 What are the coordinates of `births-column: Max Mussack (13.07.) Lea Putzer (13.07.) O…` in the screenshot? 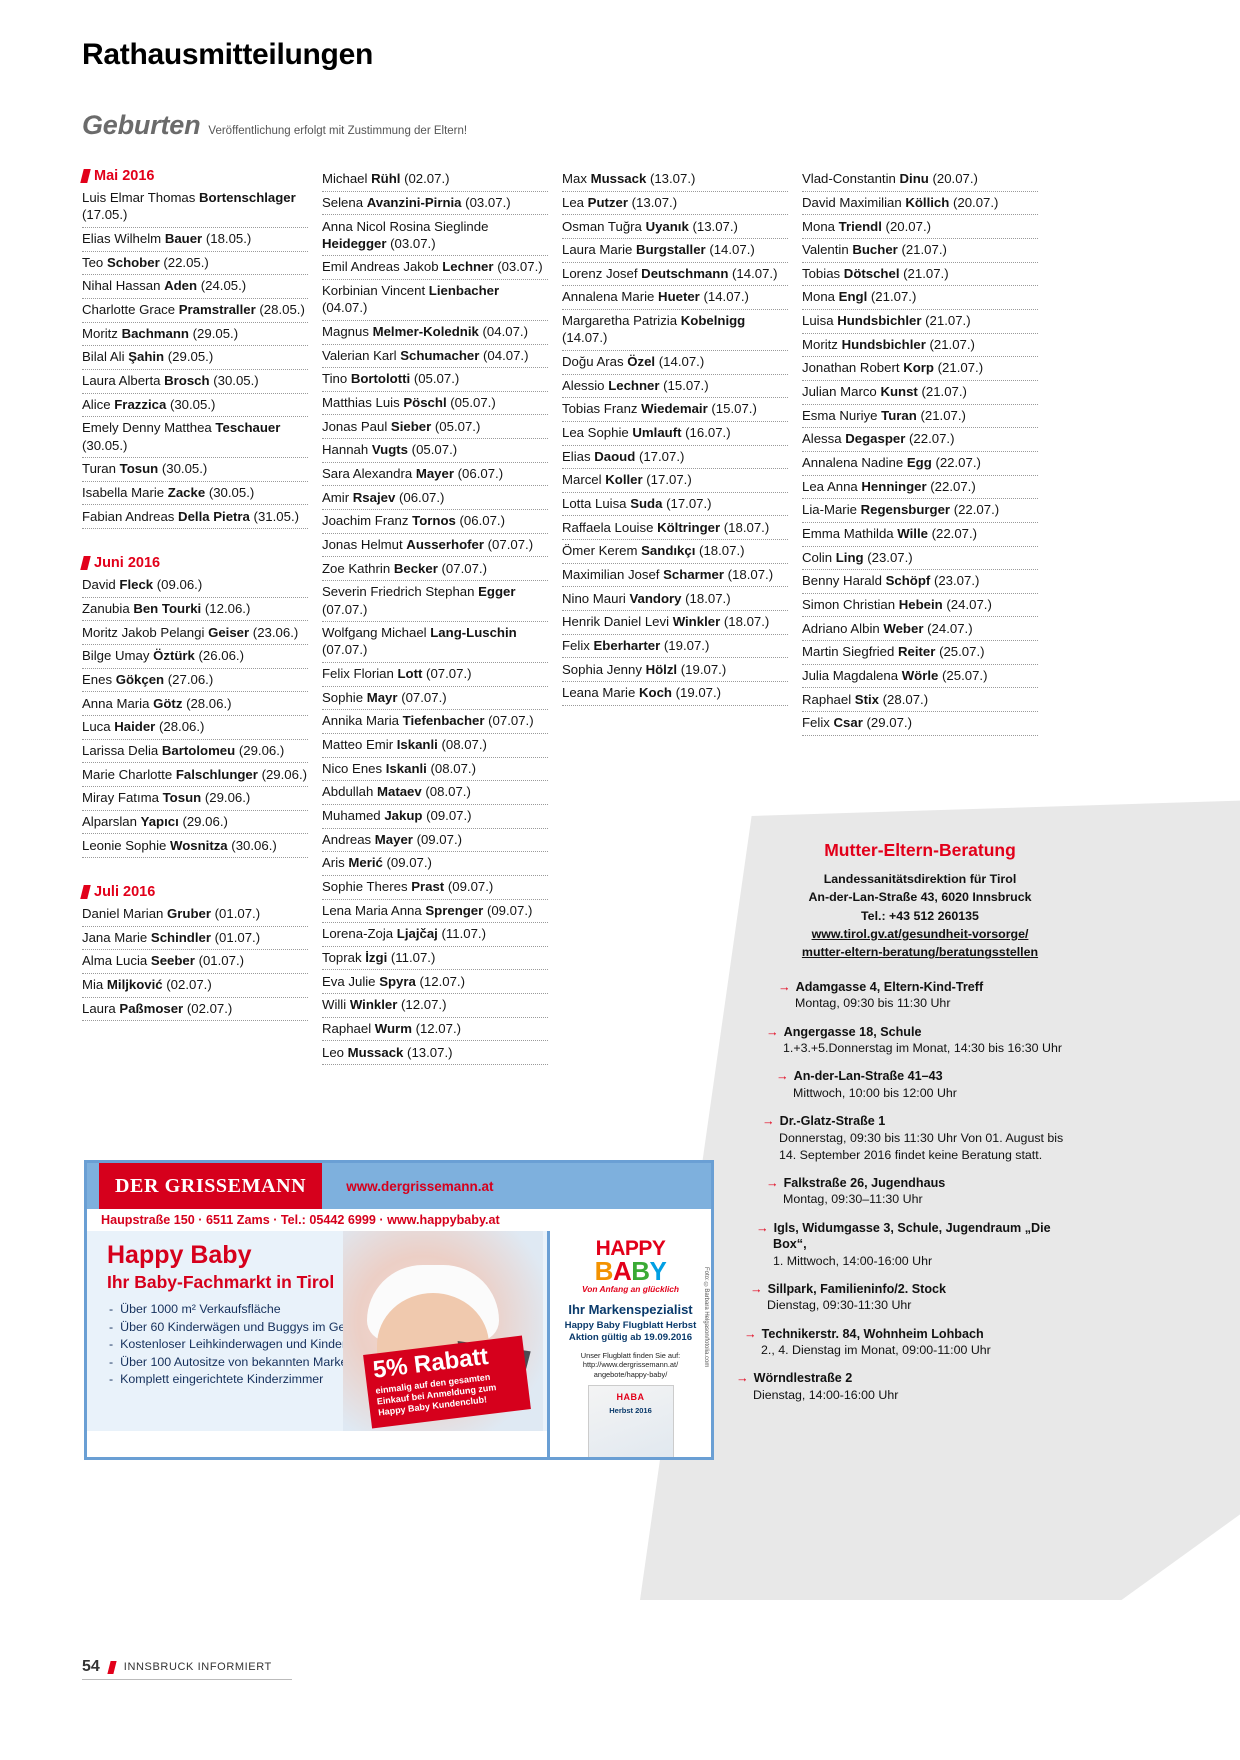 It's located at (682, 616).